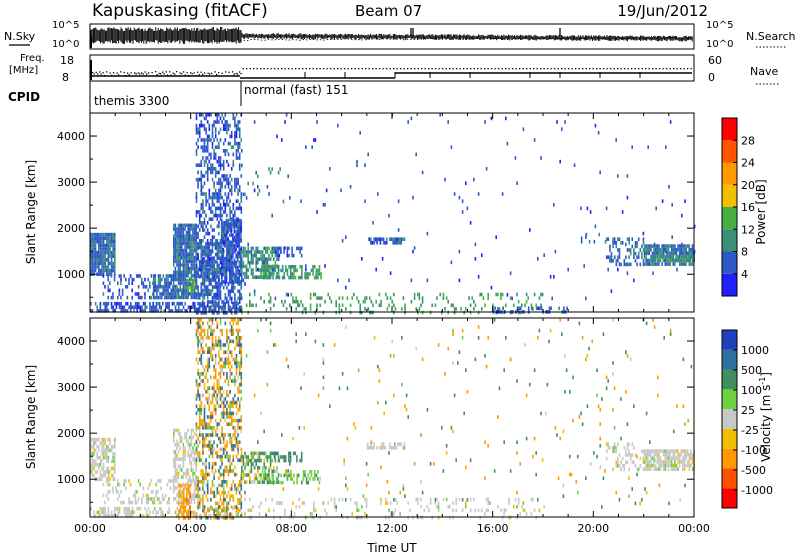  I want to click on freq-label: Freq., so click(32, 58).